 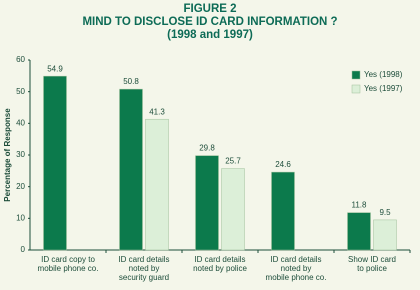 What do you see at coordinates (20, 154) in the screenshot?
I see `y-tick-label: 30` at bounding box center [20, 154].